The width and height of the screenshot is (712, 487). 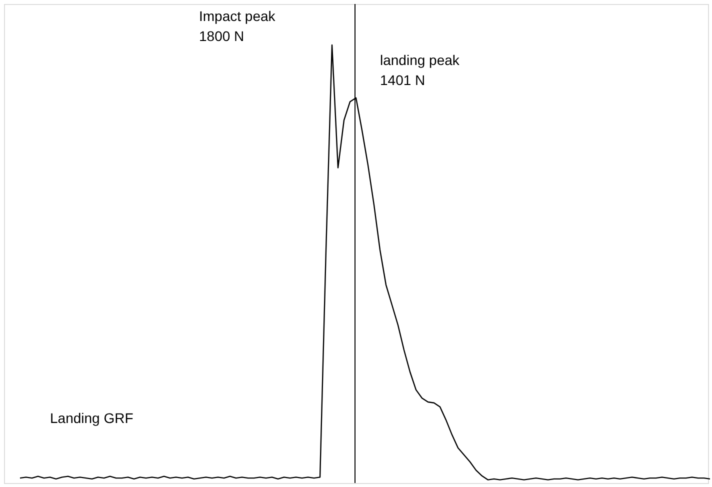 I want to click on annotation: landing peak 1401 N, so click(x=420, y=70).